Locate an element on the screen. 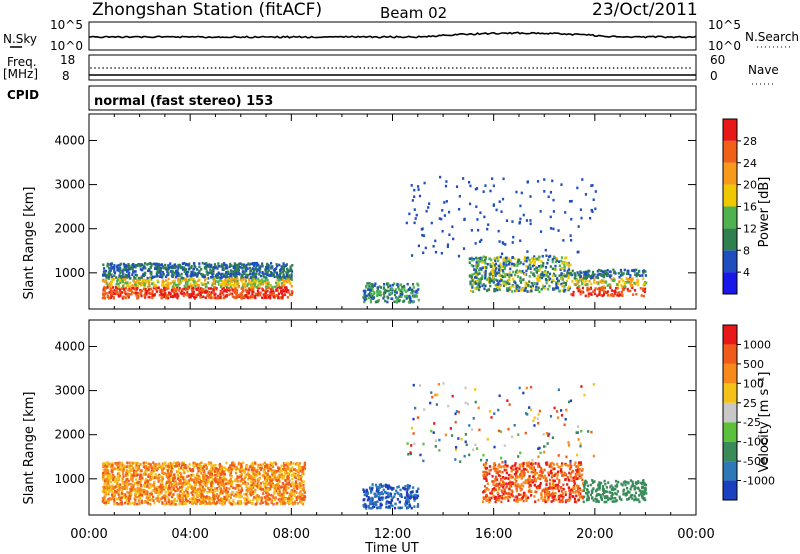 This screenshot has width=800, height=554. beam-label: Beam 02 is located at coordinates (413, 13).